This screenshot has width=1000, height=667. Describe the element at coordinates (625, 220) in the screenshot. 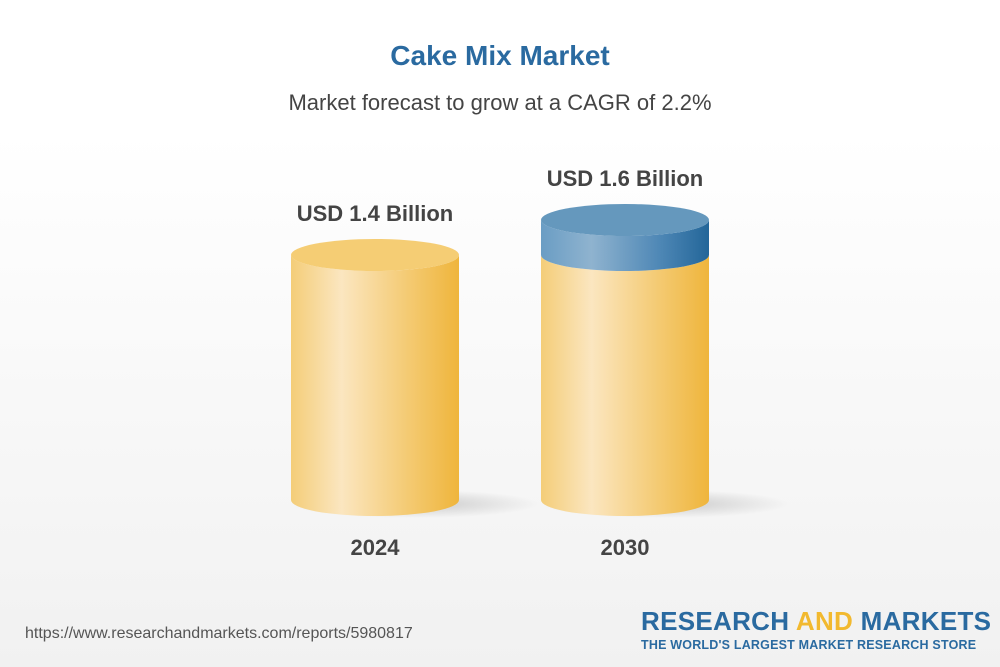

I see `bar-top-2030` at that location.